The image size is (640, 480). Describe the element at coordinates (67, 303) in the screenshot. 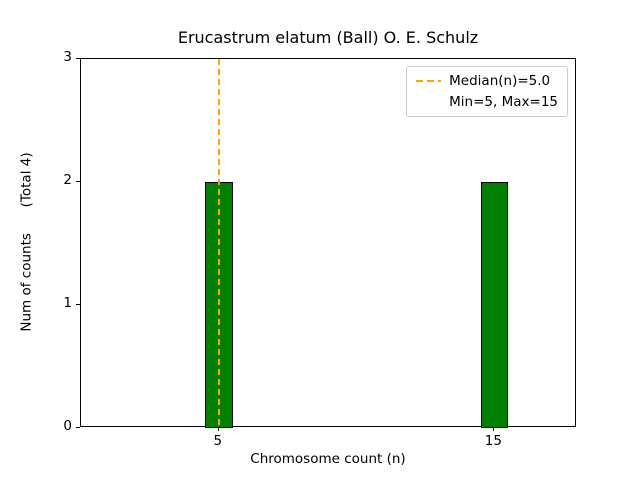

I see `ytick-label-1: 1` at that location.